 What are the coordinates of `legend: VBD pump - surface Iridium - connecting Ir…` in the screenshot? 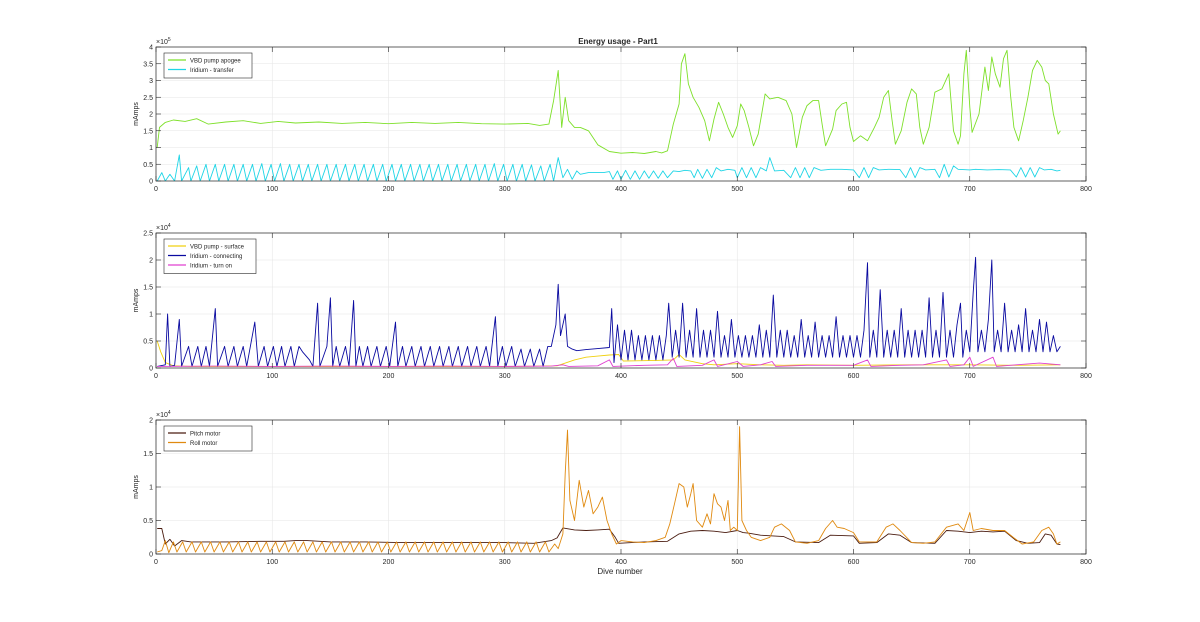 It's located at (210, 256).